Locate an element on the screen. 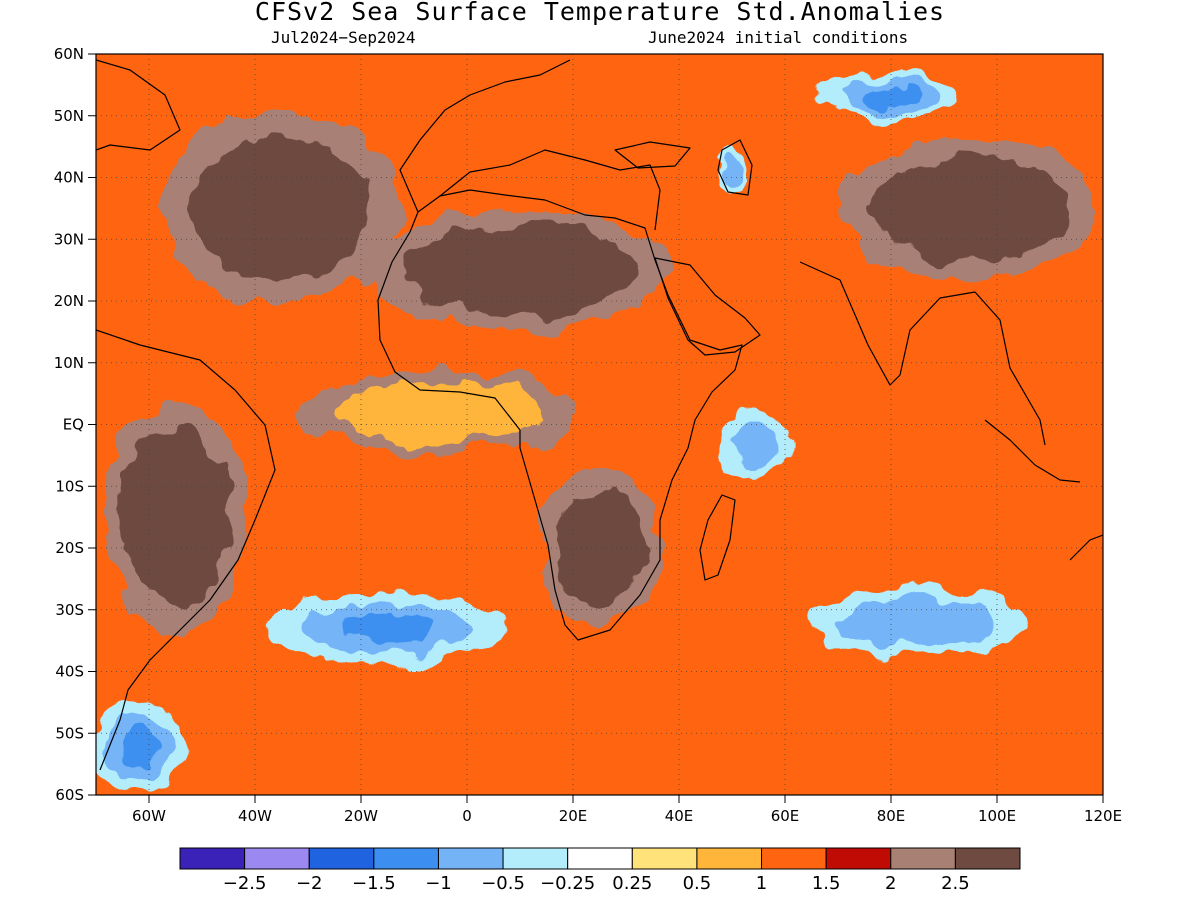 The width and height of the screenshot is (1200, 900). lon-tick-label: 20W is located at coordinates (361, 816).